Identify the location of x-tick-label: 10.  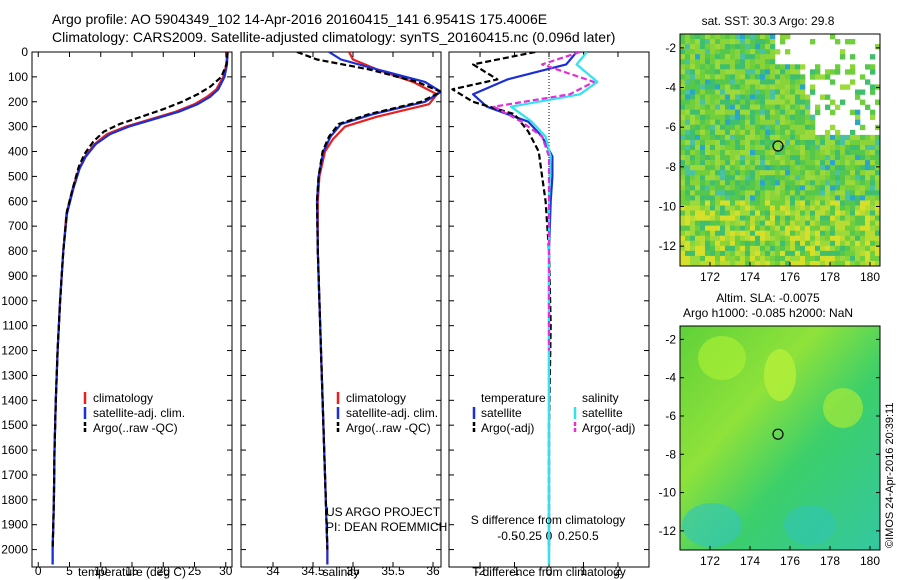
(101, 571).